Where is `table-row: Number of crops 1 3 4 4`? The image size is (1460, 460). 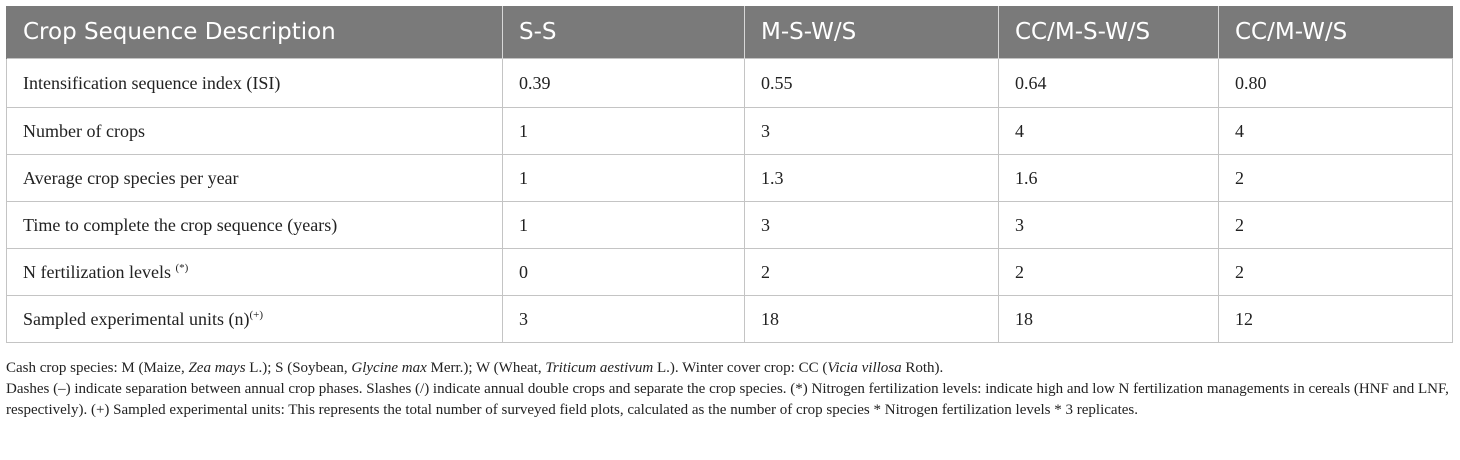 table-row: Number of crops 1 3 4 4 is located at coordinates (729, 131).